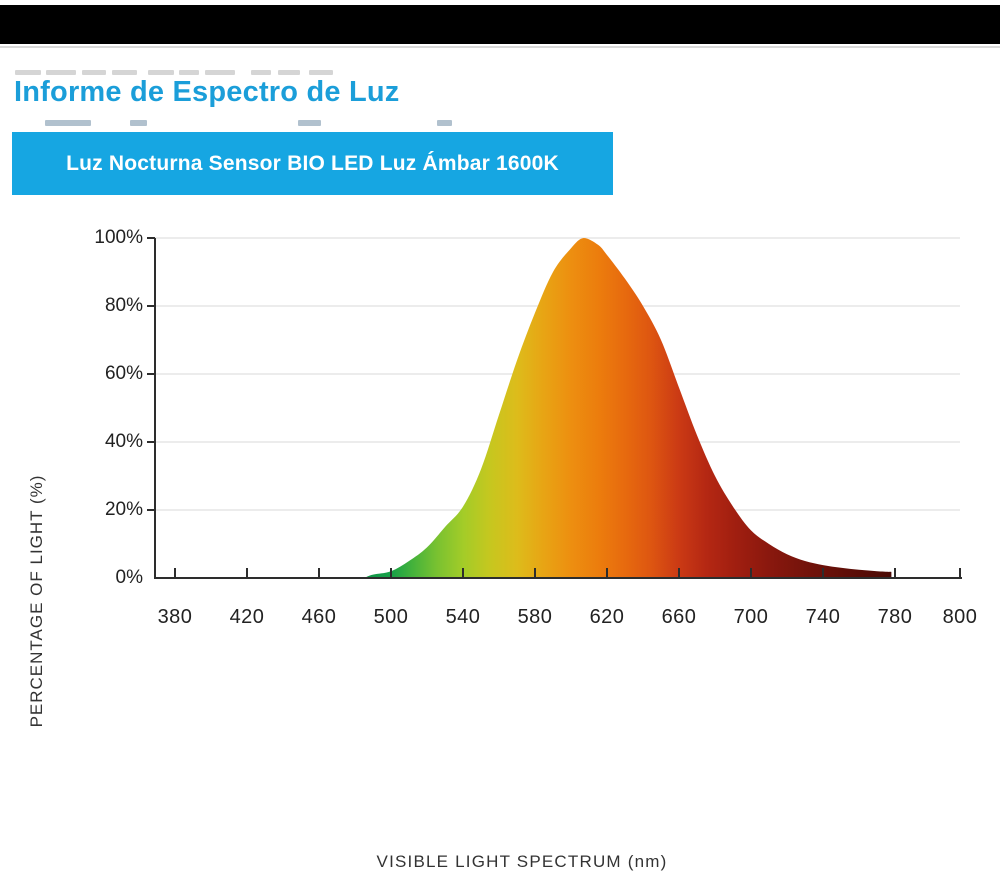 Image resolution: width=1000 pixels, height=872 pixels. I want to click on ghost-text-fragments-top, so click(180, 72).